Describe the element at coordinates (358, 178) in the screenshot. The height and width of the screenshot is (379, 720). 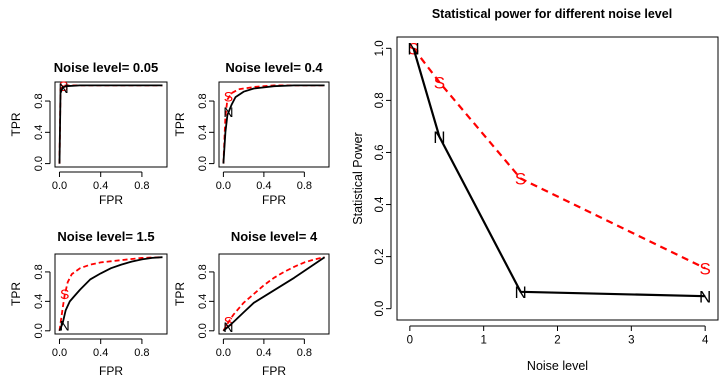
I see `y-axis-label: Statistical Power` at that location.